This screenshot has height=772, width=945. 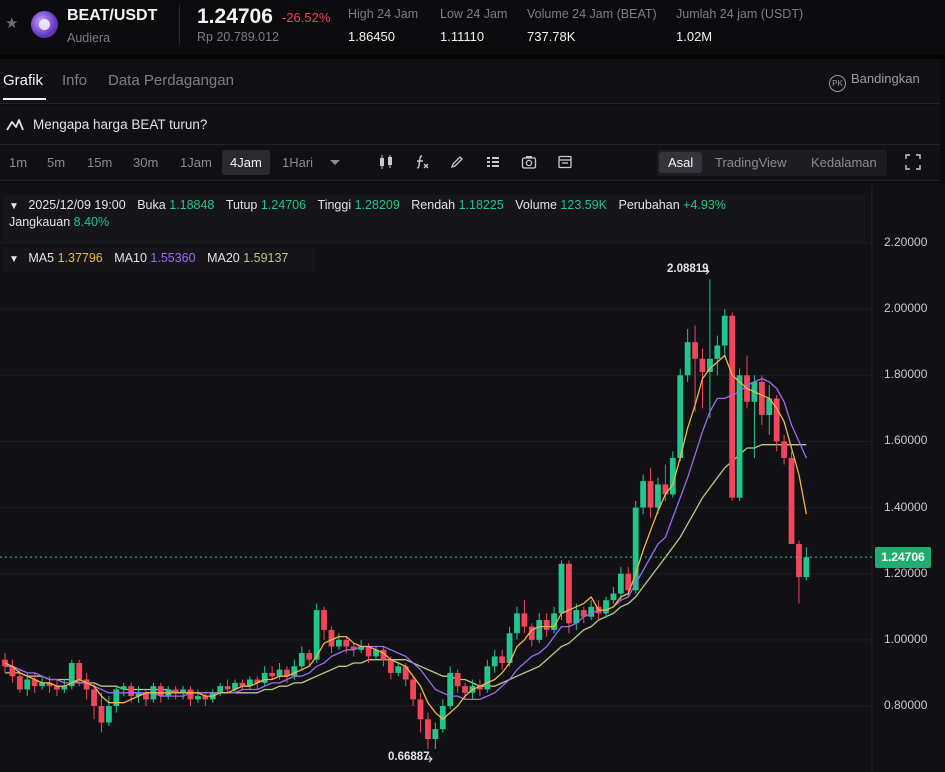 I want to click on view-tradingview: TradingView, so click(x=751, y=162).